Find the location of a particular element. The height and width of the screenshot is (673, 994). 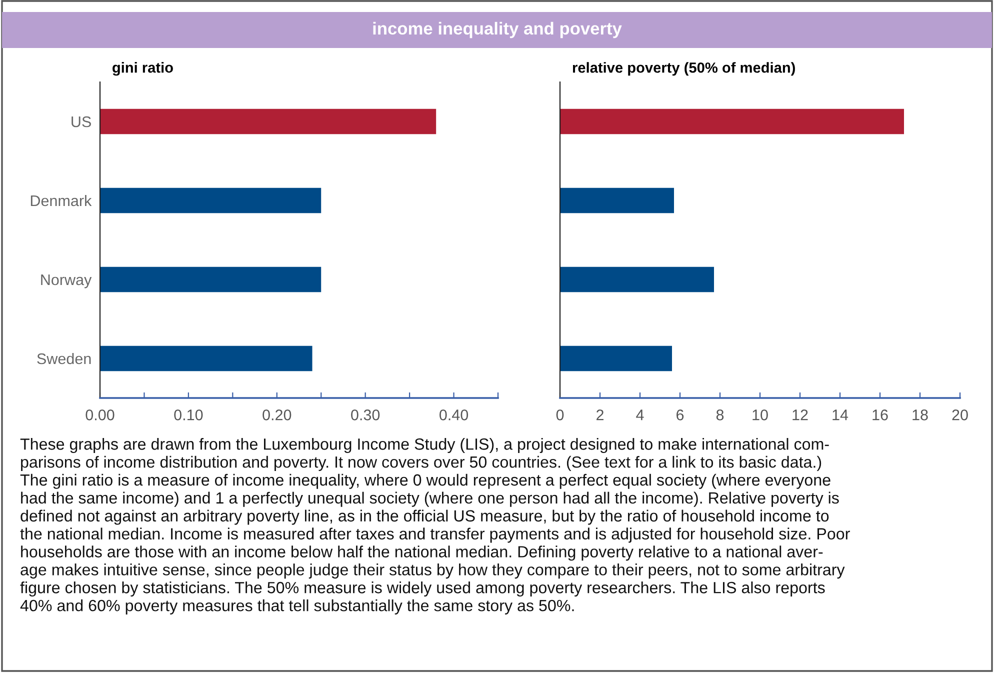

x-tick-label: 0.00 is located at coordinates (100, 415).